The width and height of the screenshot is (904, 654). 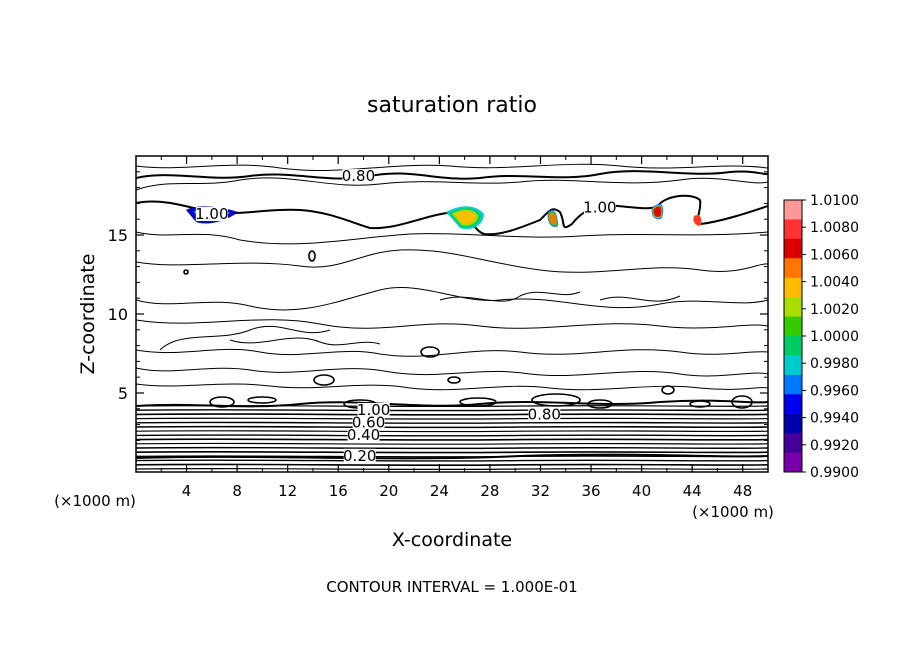 What do you see at coordinates (439, 491) in the screenshot?
I see `x-tick-label: 24` at bounding box center [439, 491].